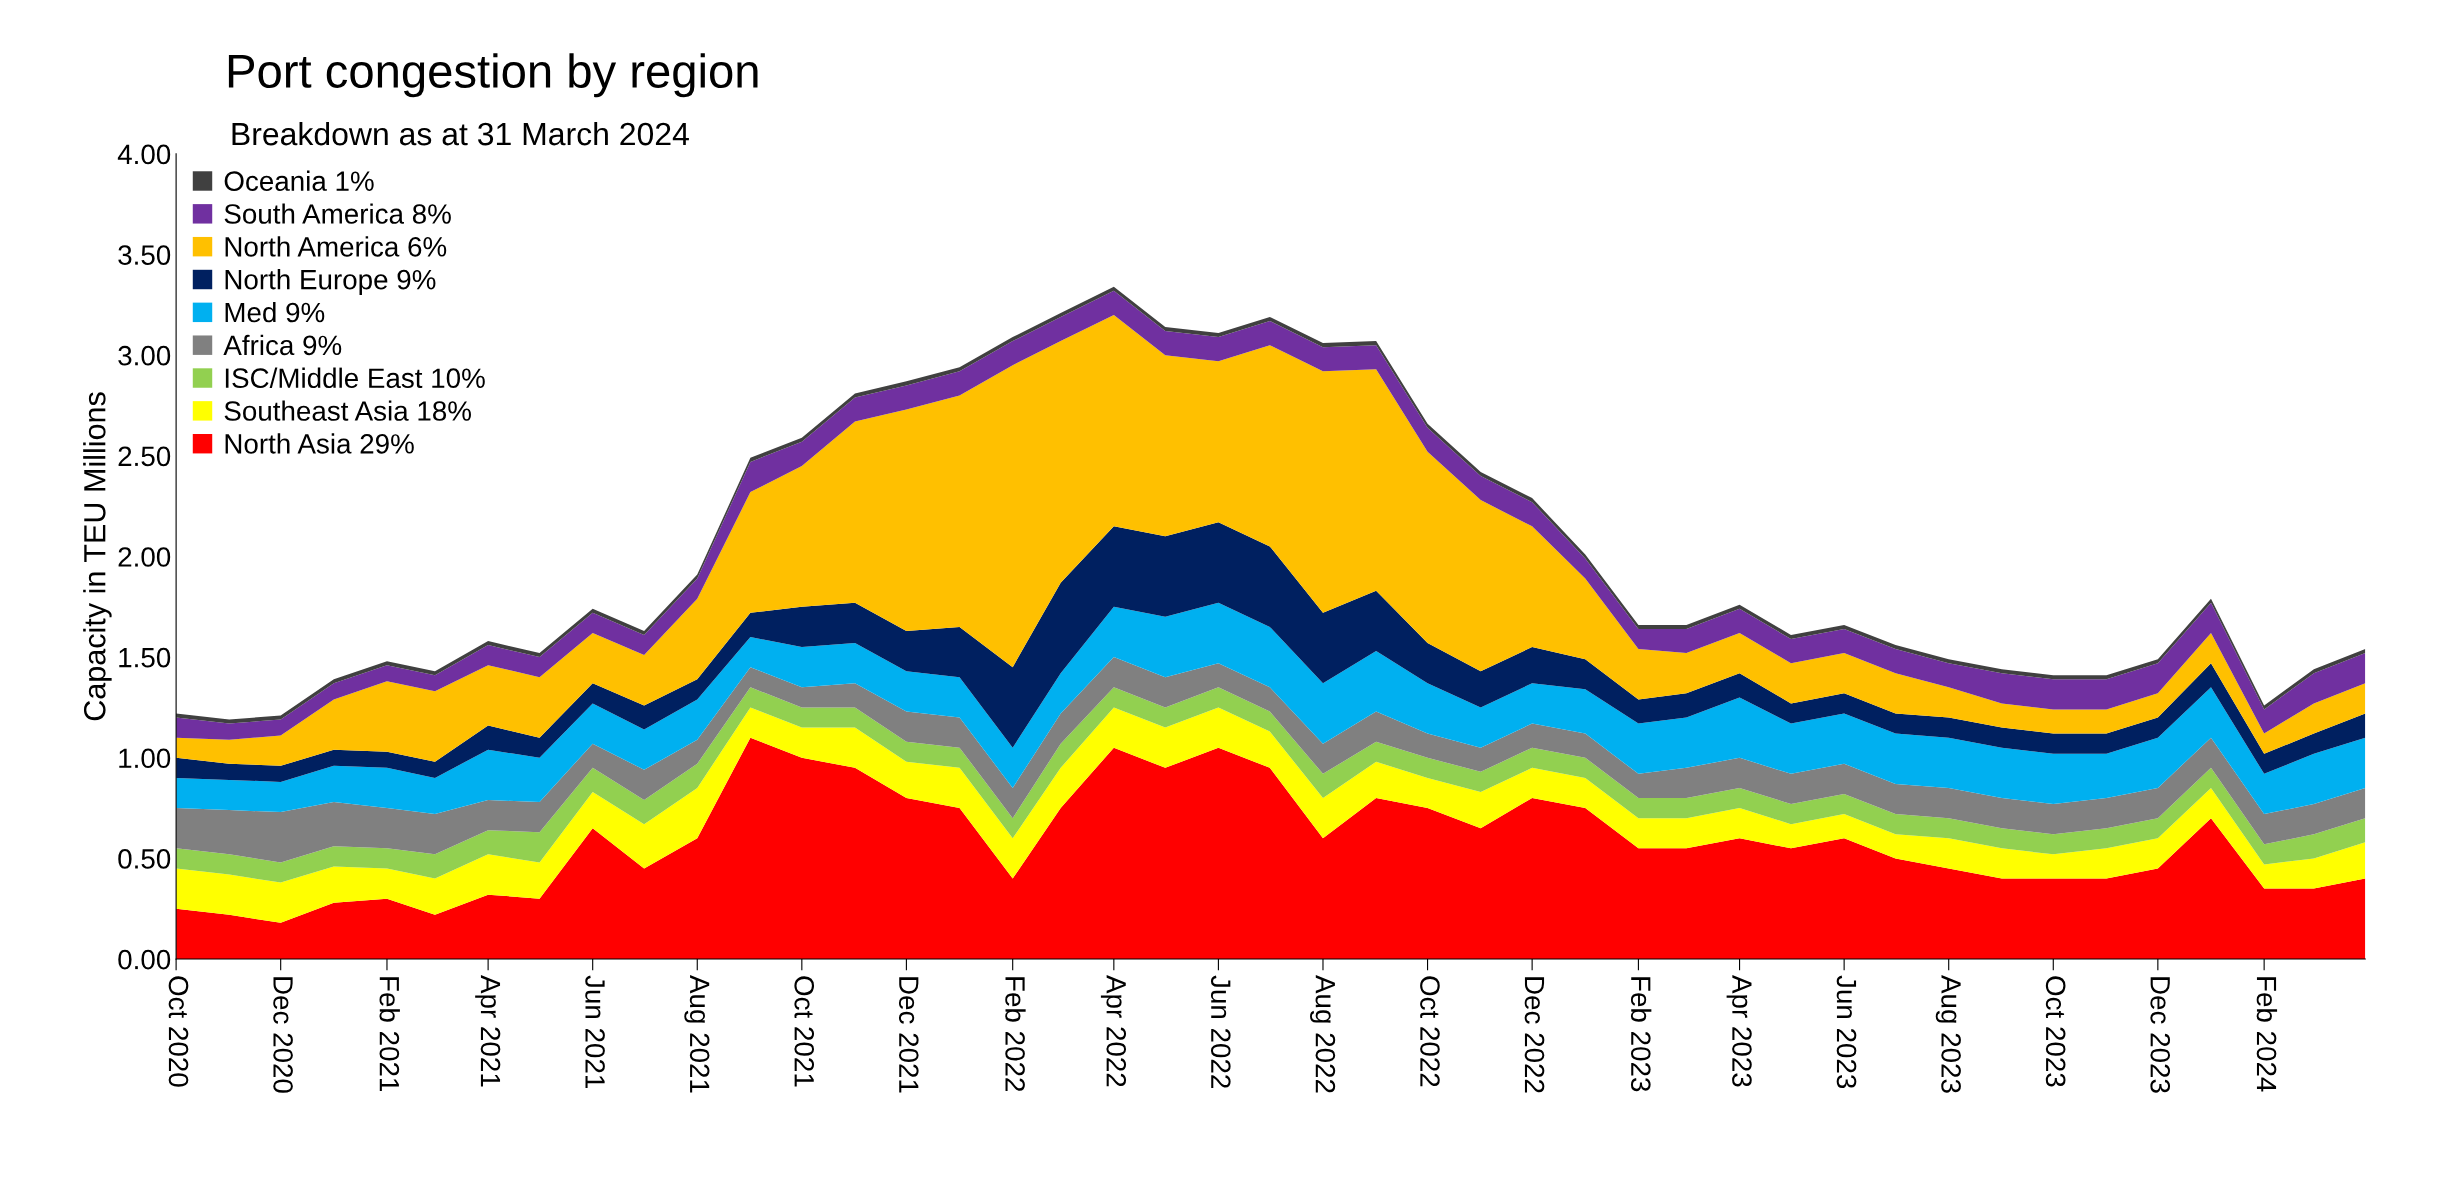 Image resolution: width=2446 pixels, height=1184 pixels. What do you see at coordinates (1641, 1034) in the screenshot?
I see `x-tick-label: Feb 2023` at bounding box center [1641, 1034].